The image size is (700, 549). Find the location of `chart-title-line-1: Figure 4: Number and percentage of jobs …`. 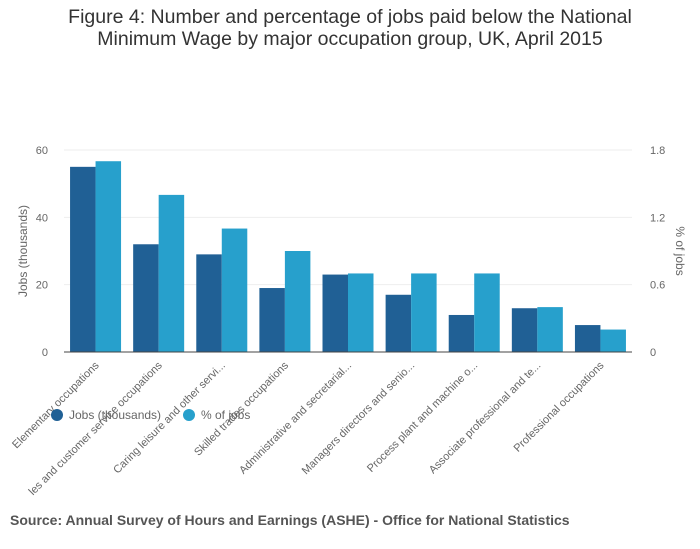

chart-title-line-1: Figure 4: Number and percentage of jobs … is located at coordinates (350, 17).